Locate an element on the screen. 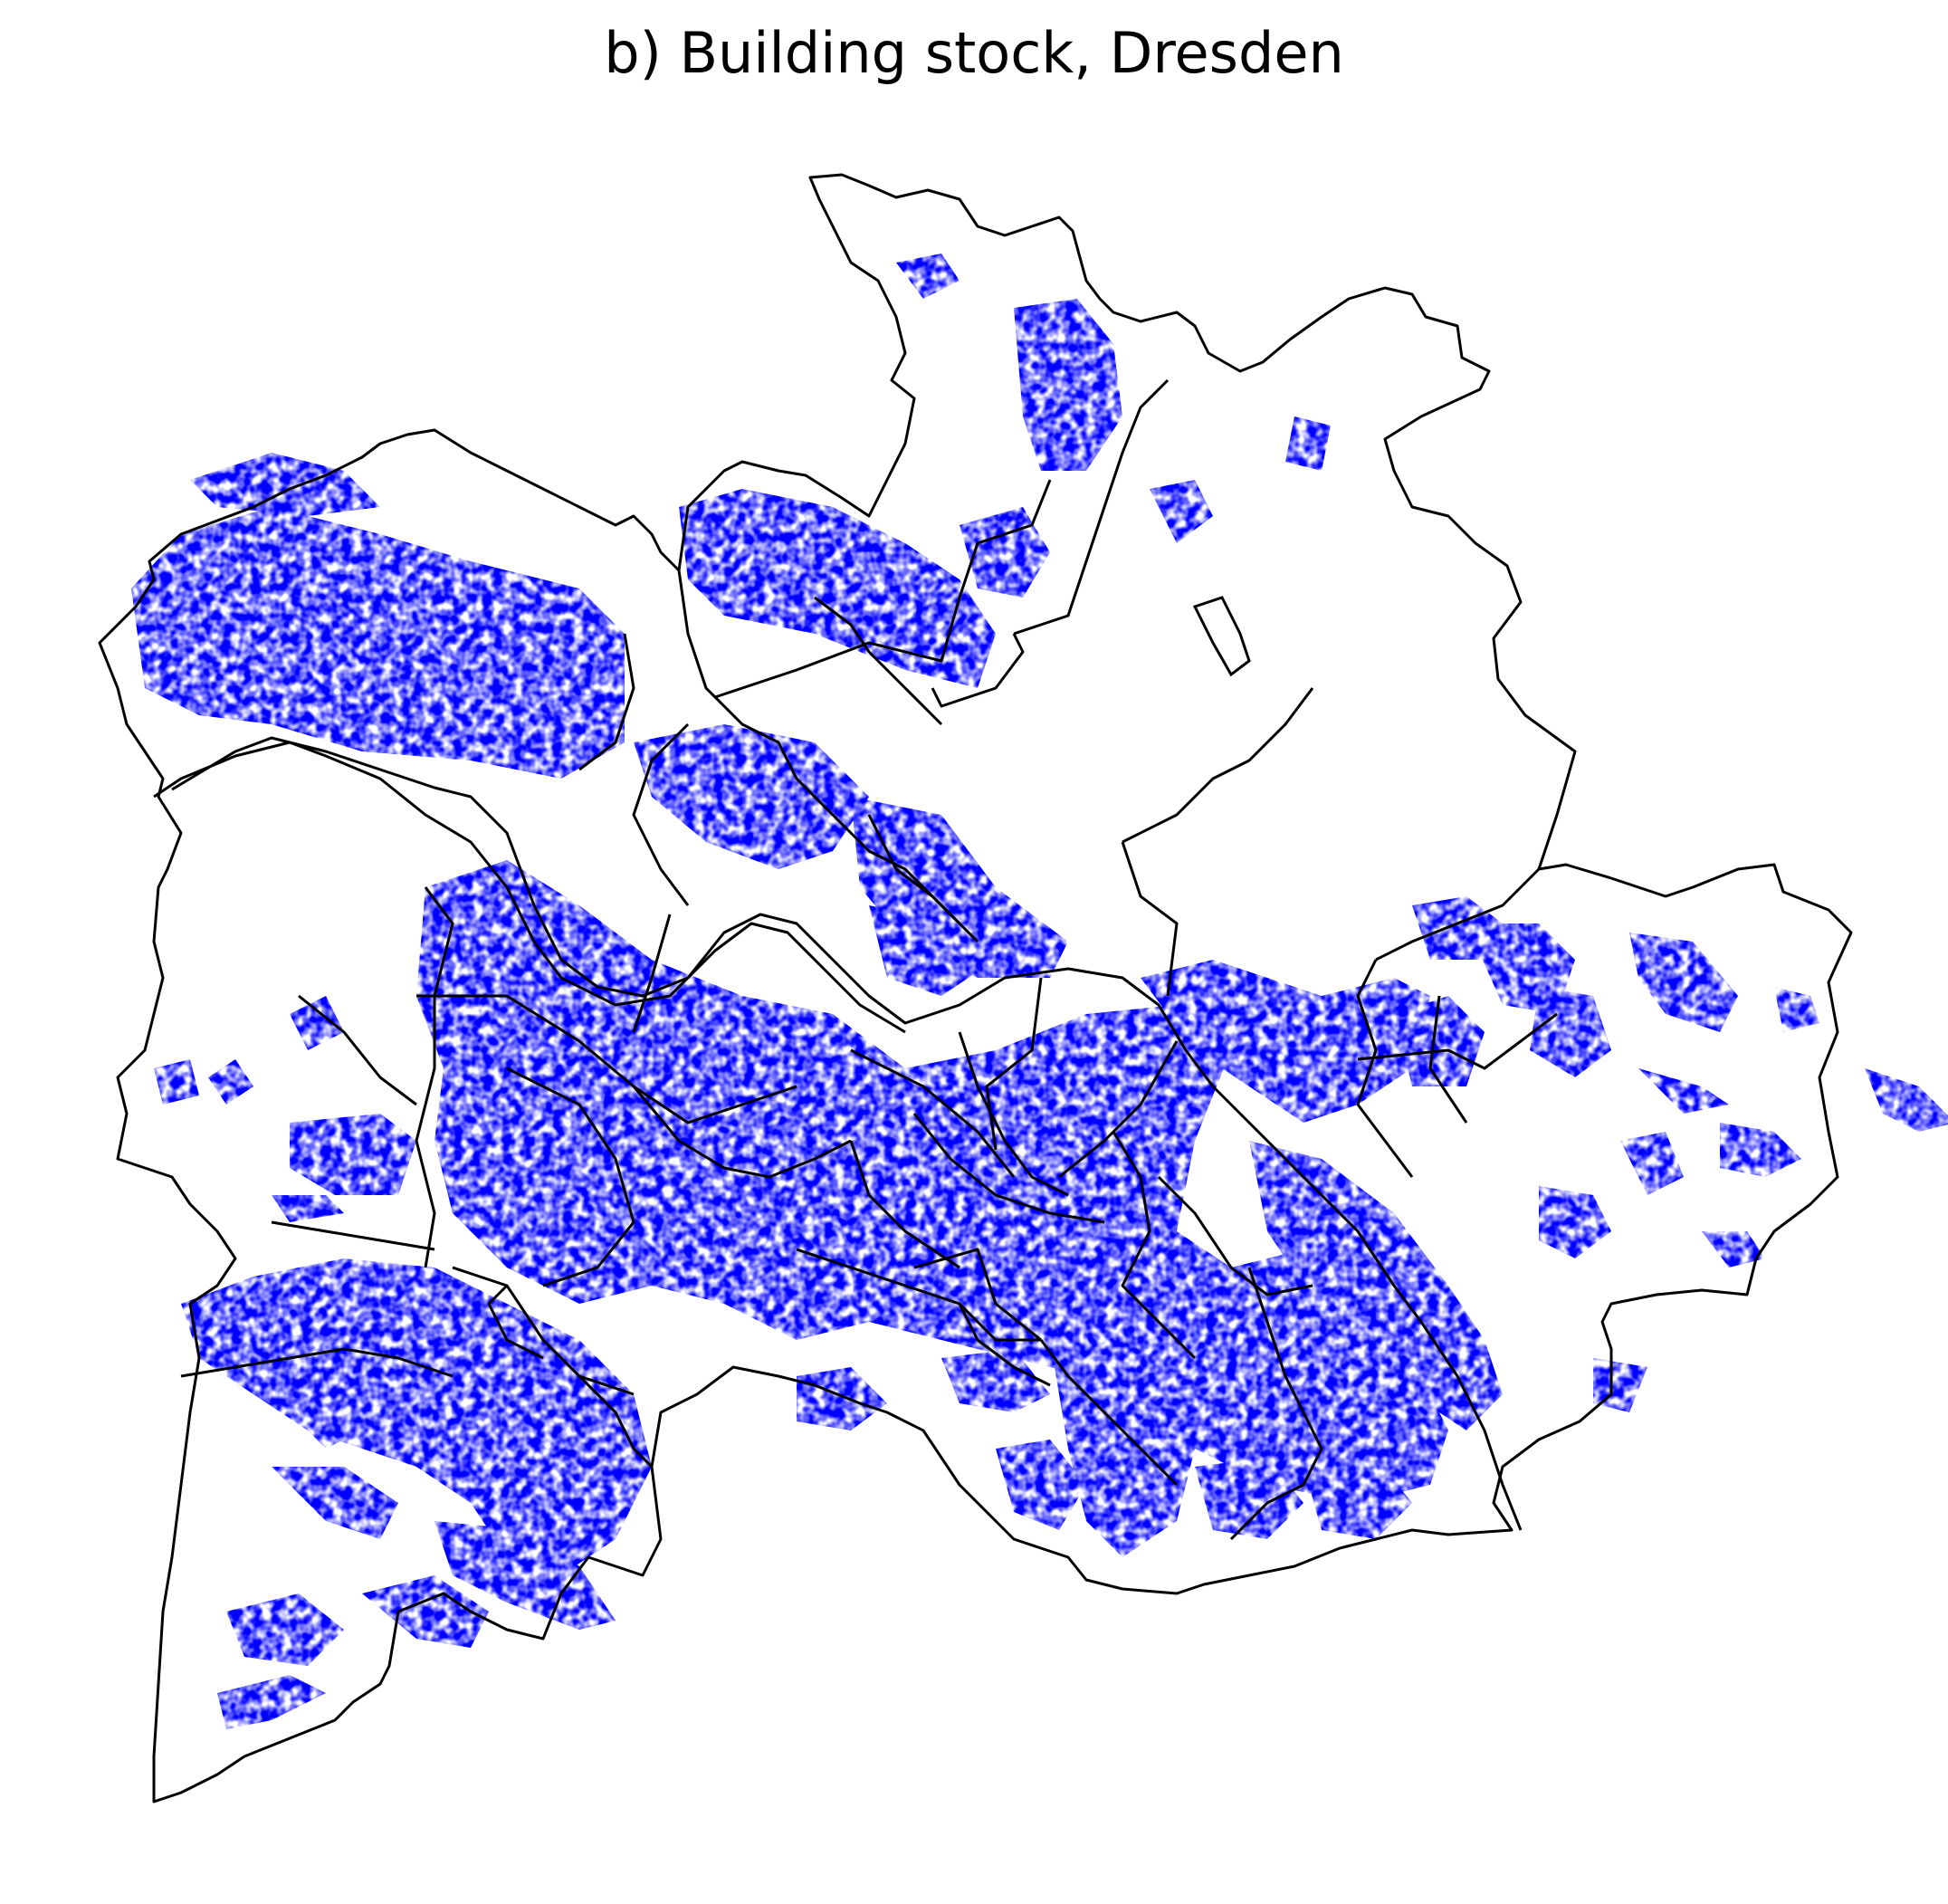 The height and width of the screenshot is (1904, 1948). heide-enclosure is located at coordinates (1222, 636).